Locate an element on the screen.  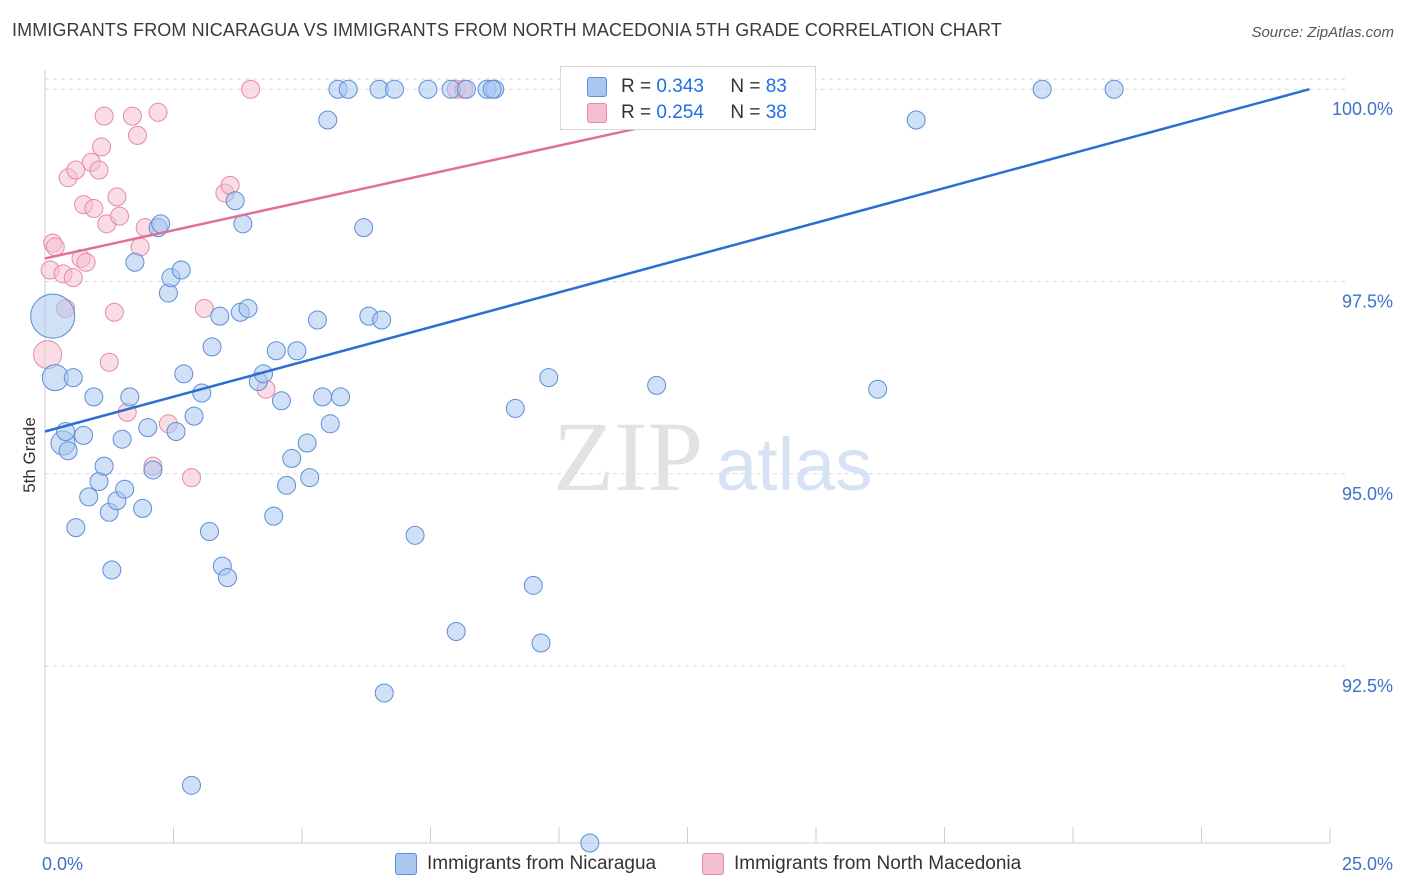
source-label: Source: ZipAtlas.com is located at coordinates (1322, 32).